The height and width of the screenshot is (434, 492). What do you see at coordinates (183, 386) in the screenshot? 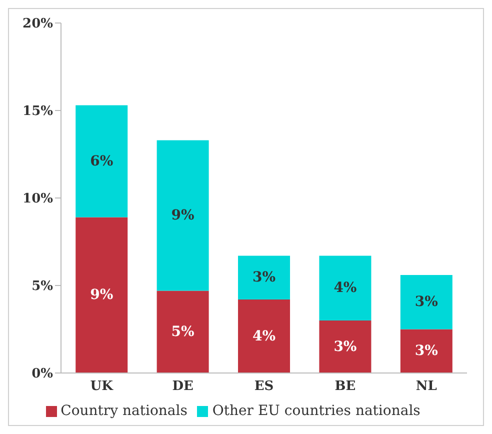
I see `x-tick-label: DE` at bounding box center [183, 386].